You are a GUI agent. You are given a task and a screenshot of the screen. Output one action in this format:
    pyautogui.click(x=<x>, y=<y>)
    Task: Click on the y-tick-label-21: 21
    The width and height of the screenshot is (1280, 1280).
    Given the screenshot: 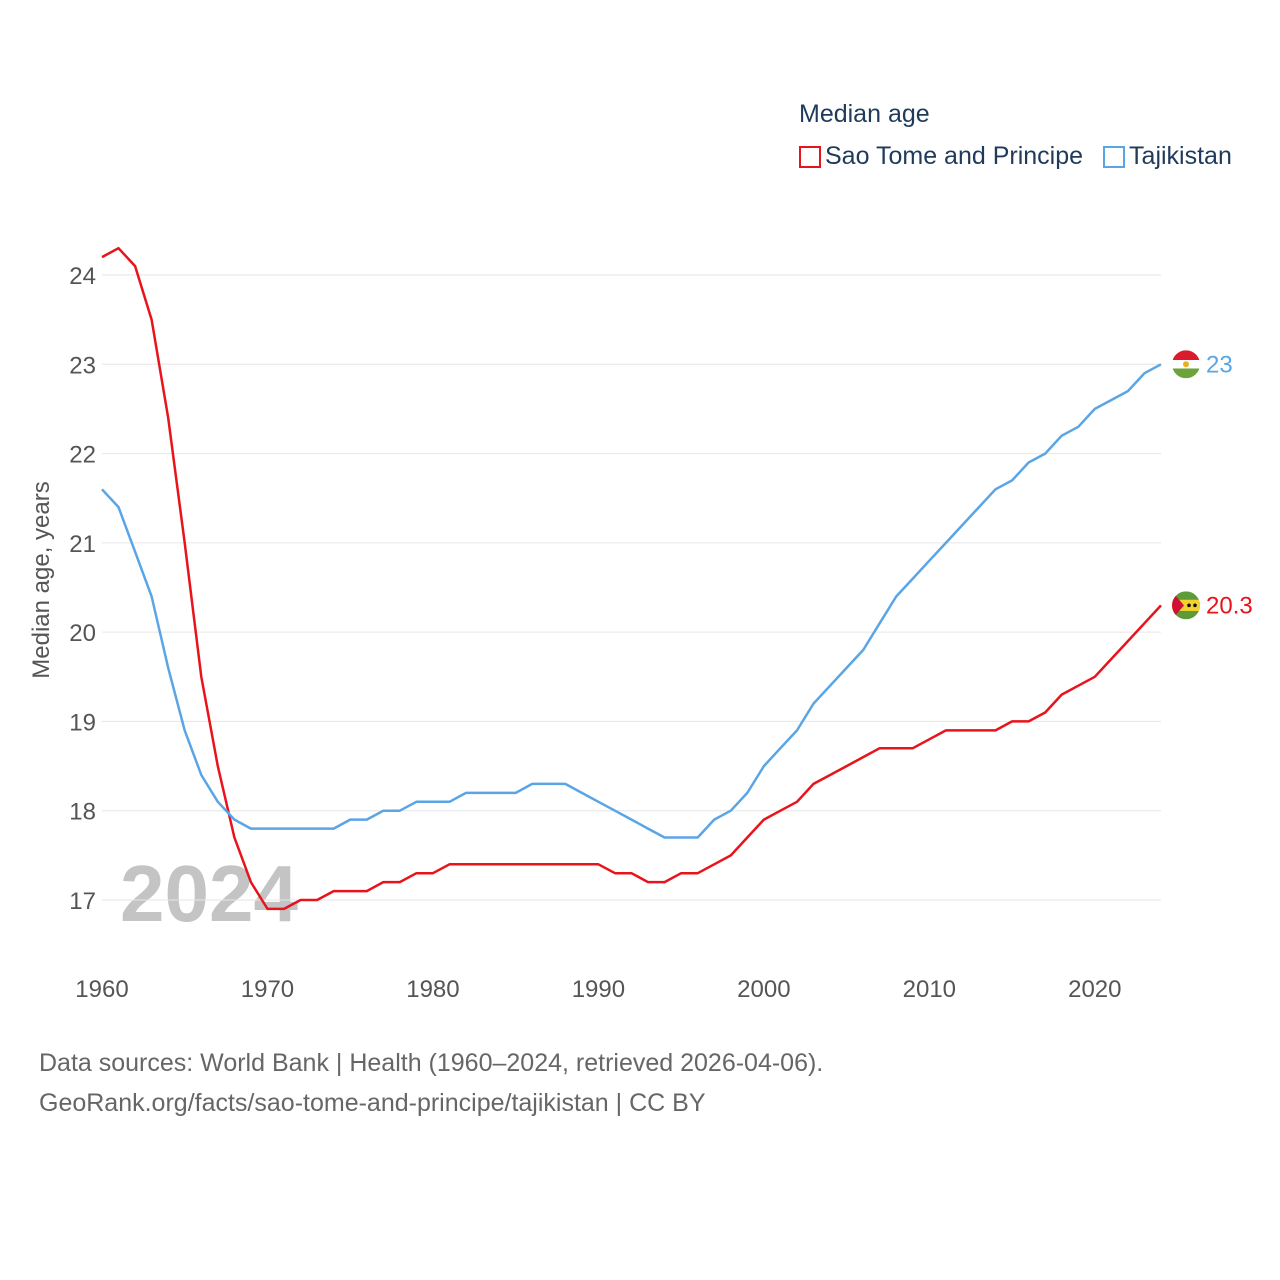 What is the action you would take?
    pyautogui.click(x=82, y=544)
    